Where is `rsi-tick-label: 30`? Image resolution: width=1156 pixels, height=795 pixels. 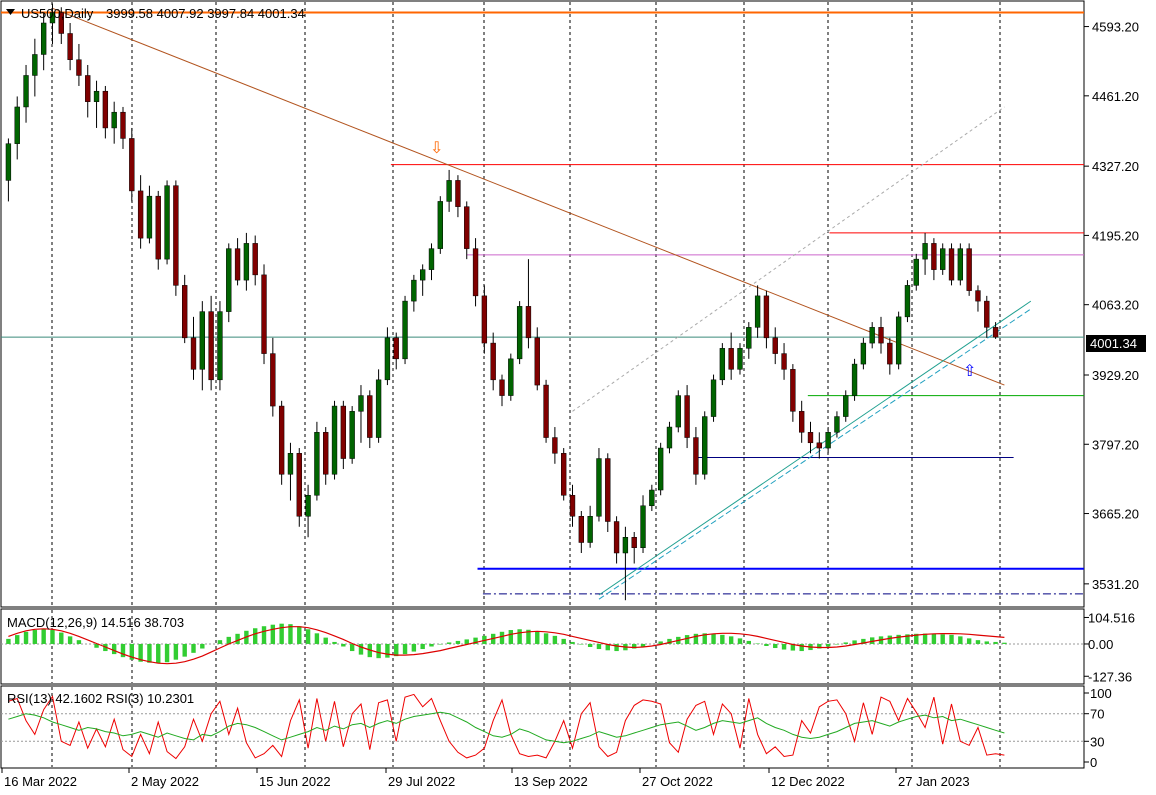
rsi-tick-label: 30 is located at coordinates (1097, 741).